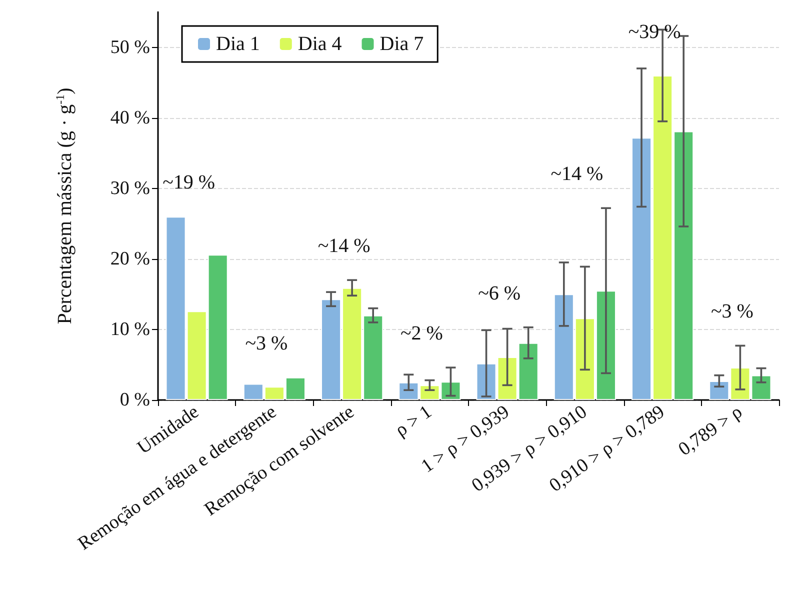  What do you see at coordinates (130, 117) in the screenshot?
I see `y-tick-label: 40 %` at bounding box center [130, 117].